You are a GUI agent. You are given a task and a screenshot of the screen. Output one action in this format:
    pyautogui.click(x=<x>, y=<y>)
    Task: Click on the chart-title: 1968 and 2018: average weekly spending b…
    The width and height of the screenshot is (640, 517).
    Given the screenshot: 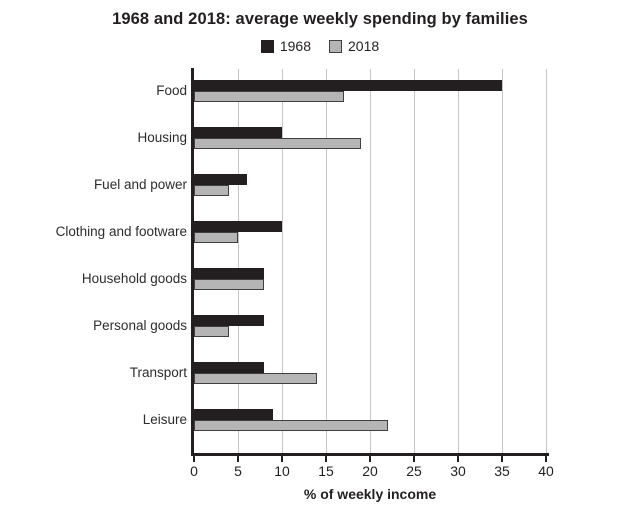 What is the action you would take?
    pyautogui.click(x=320, y=19)
    